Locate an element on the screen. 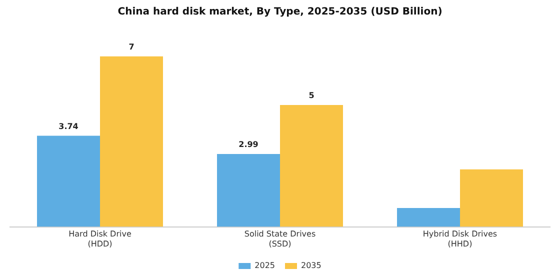 The height and width of the screenshot is (280, 560). data-label: 3.74 is located at coordinates (68, 126).